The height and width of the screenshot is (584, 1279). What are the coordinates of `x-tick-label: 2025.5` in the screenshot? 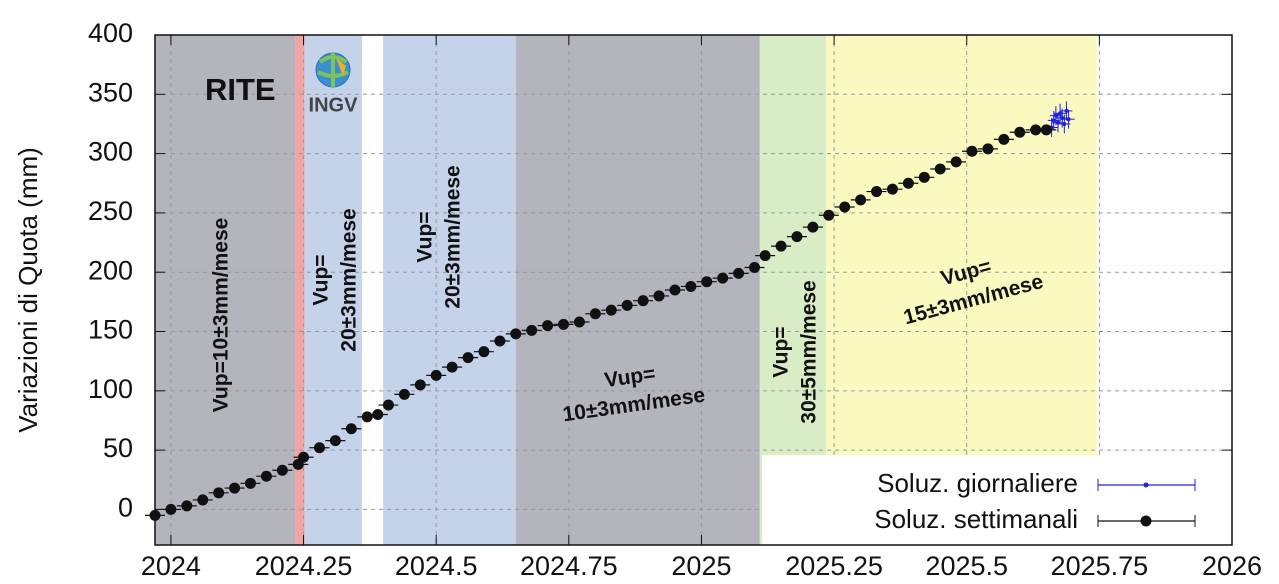 It's located at (966, 566).